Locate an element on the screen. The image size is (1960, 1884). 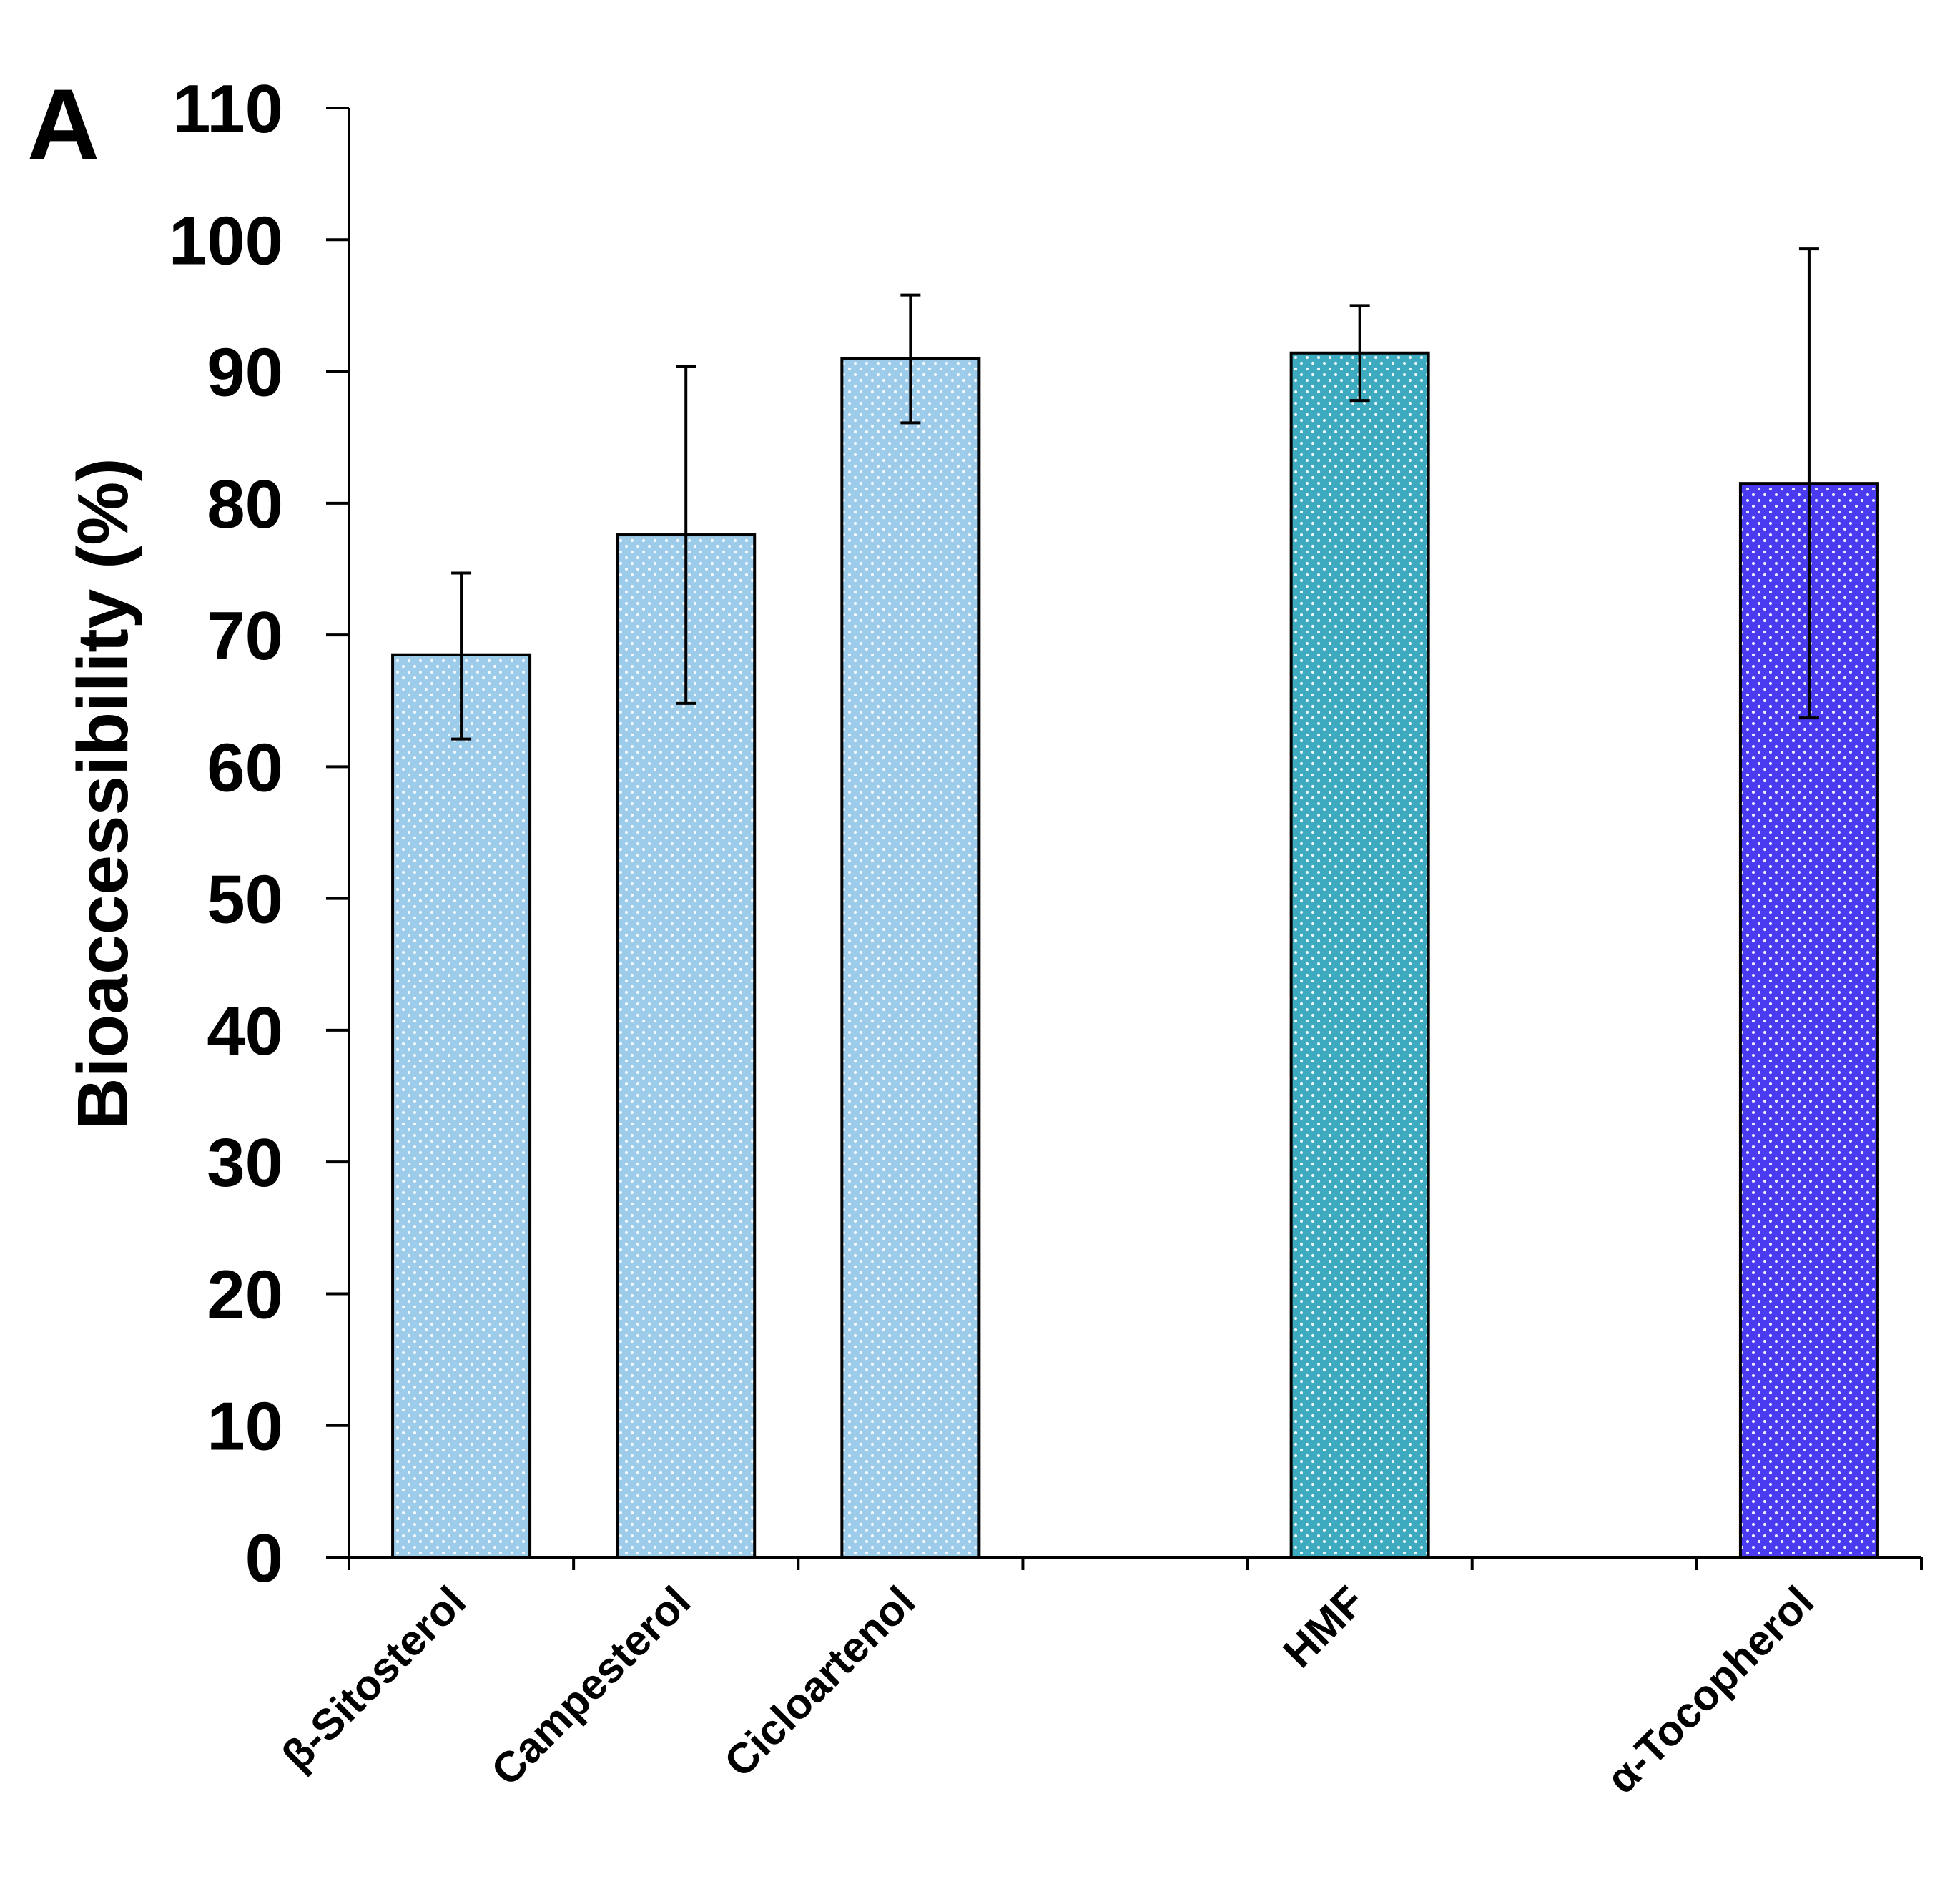
y-axis-ticks: 0 10 20 30 40 50 60 70 80 90 100 110 is located at coordinates (259, 834).